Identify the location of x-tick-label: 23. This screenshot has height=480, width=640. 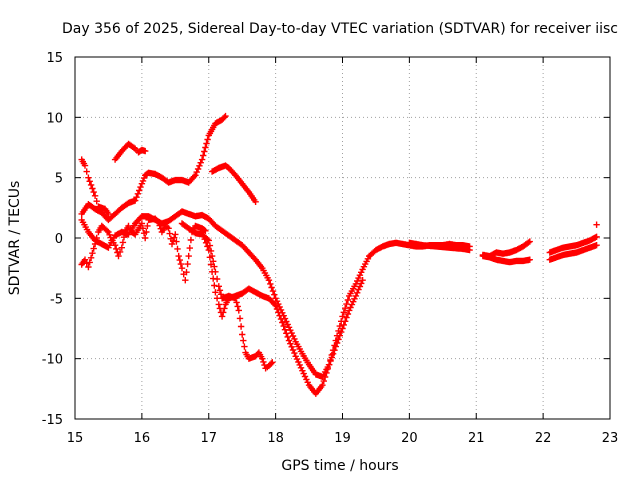
(610, 438).